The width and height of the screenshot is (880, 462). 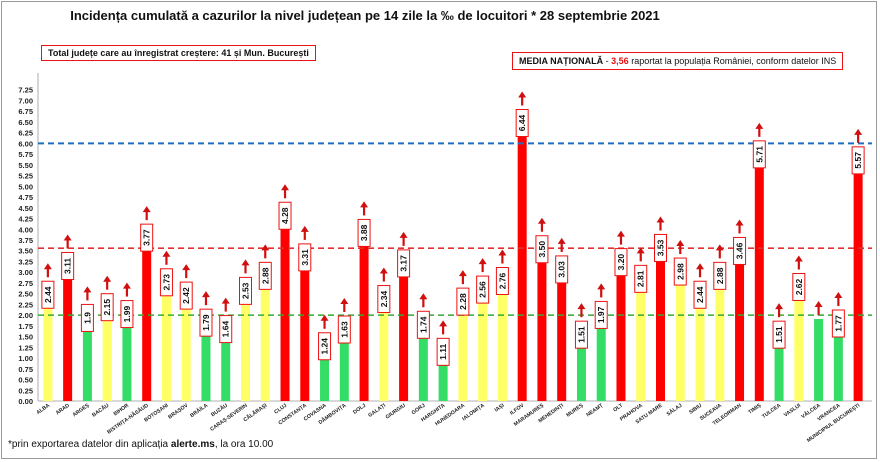 What do you see at coordinates (674, 410) in the screenshot?
I see `category-label: SĂLAJ` at bounding box center [674, 410].